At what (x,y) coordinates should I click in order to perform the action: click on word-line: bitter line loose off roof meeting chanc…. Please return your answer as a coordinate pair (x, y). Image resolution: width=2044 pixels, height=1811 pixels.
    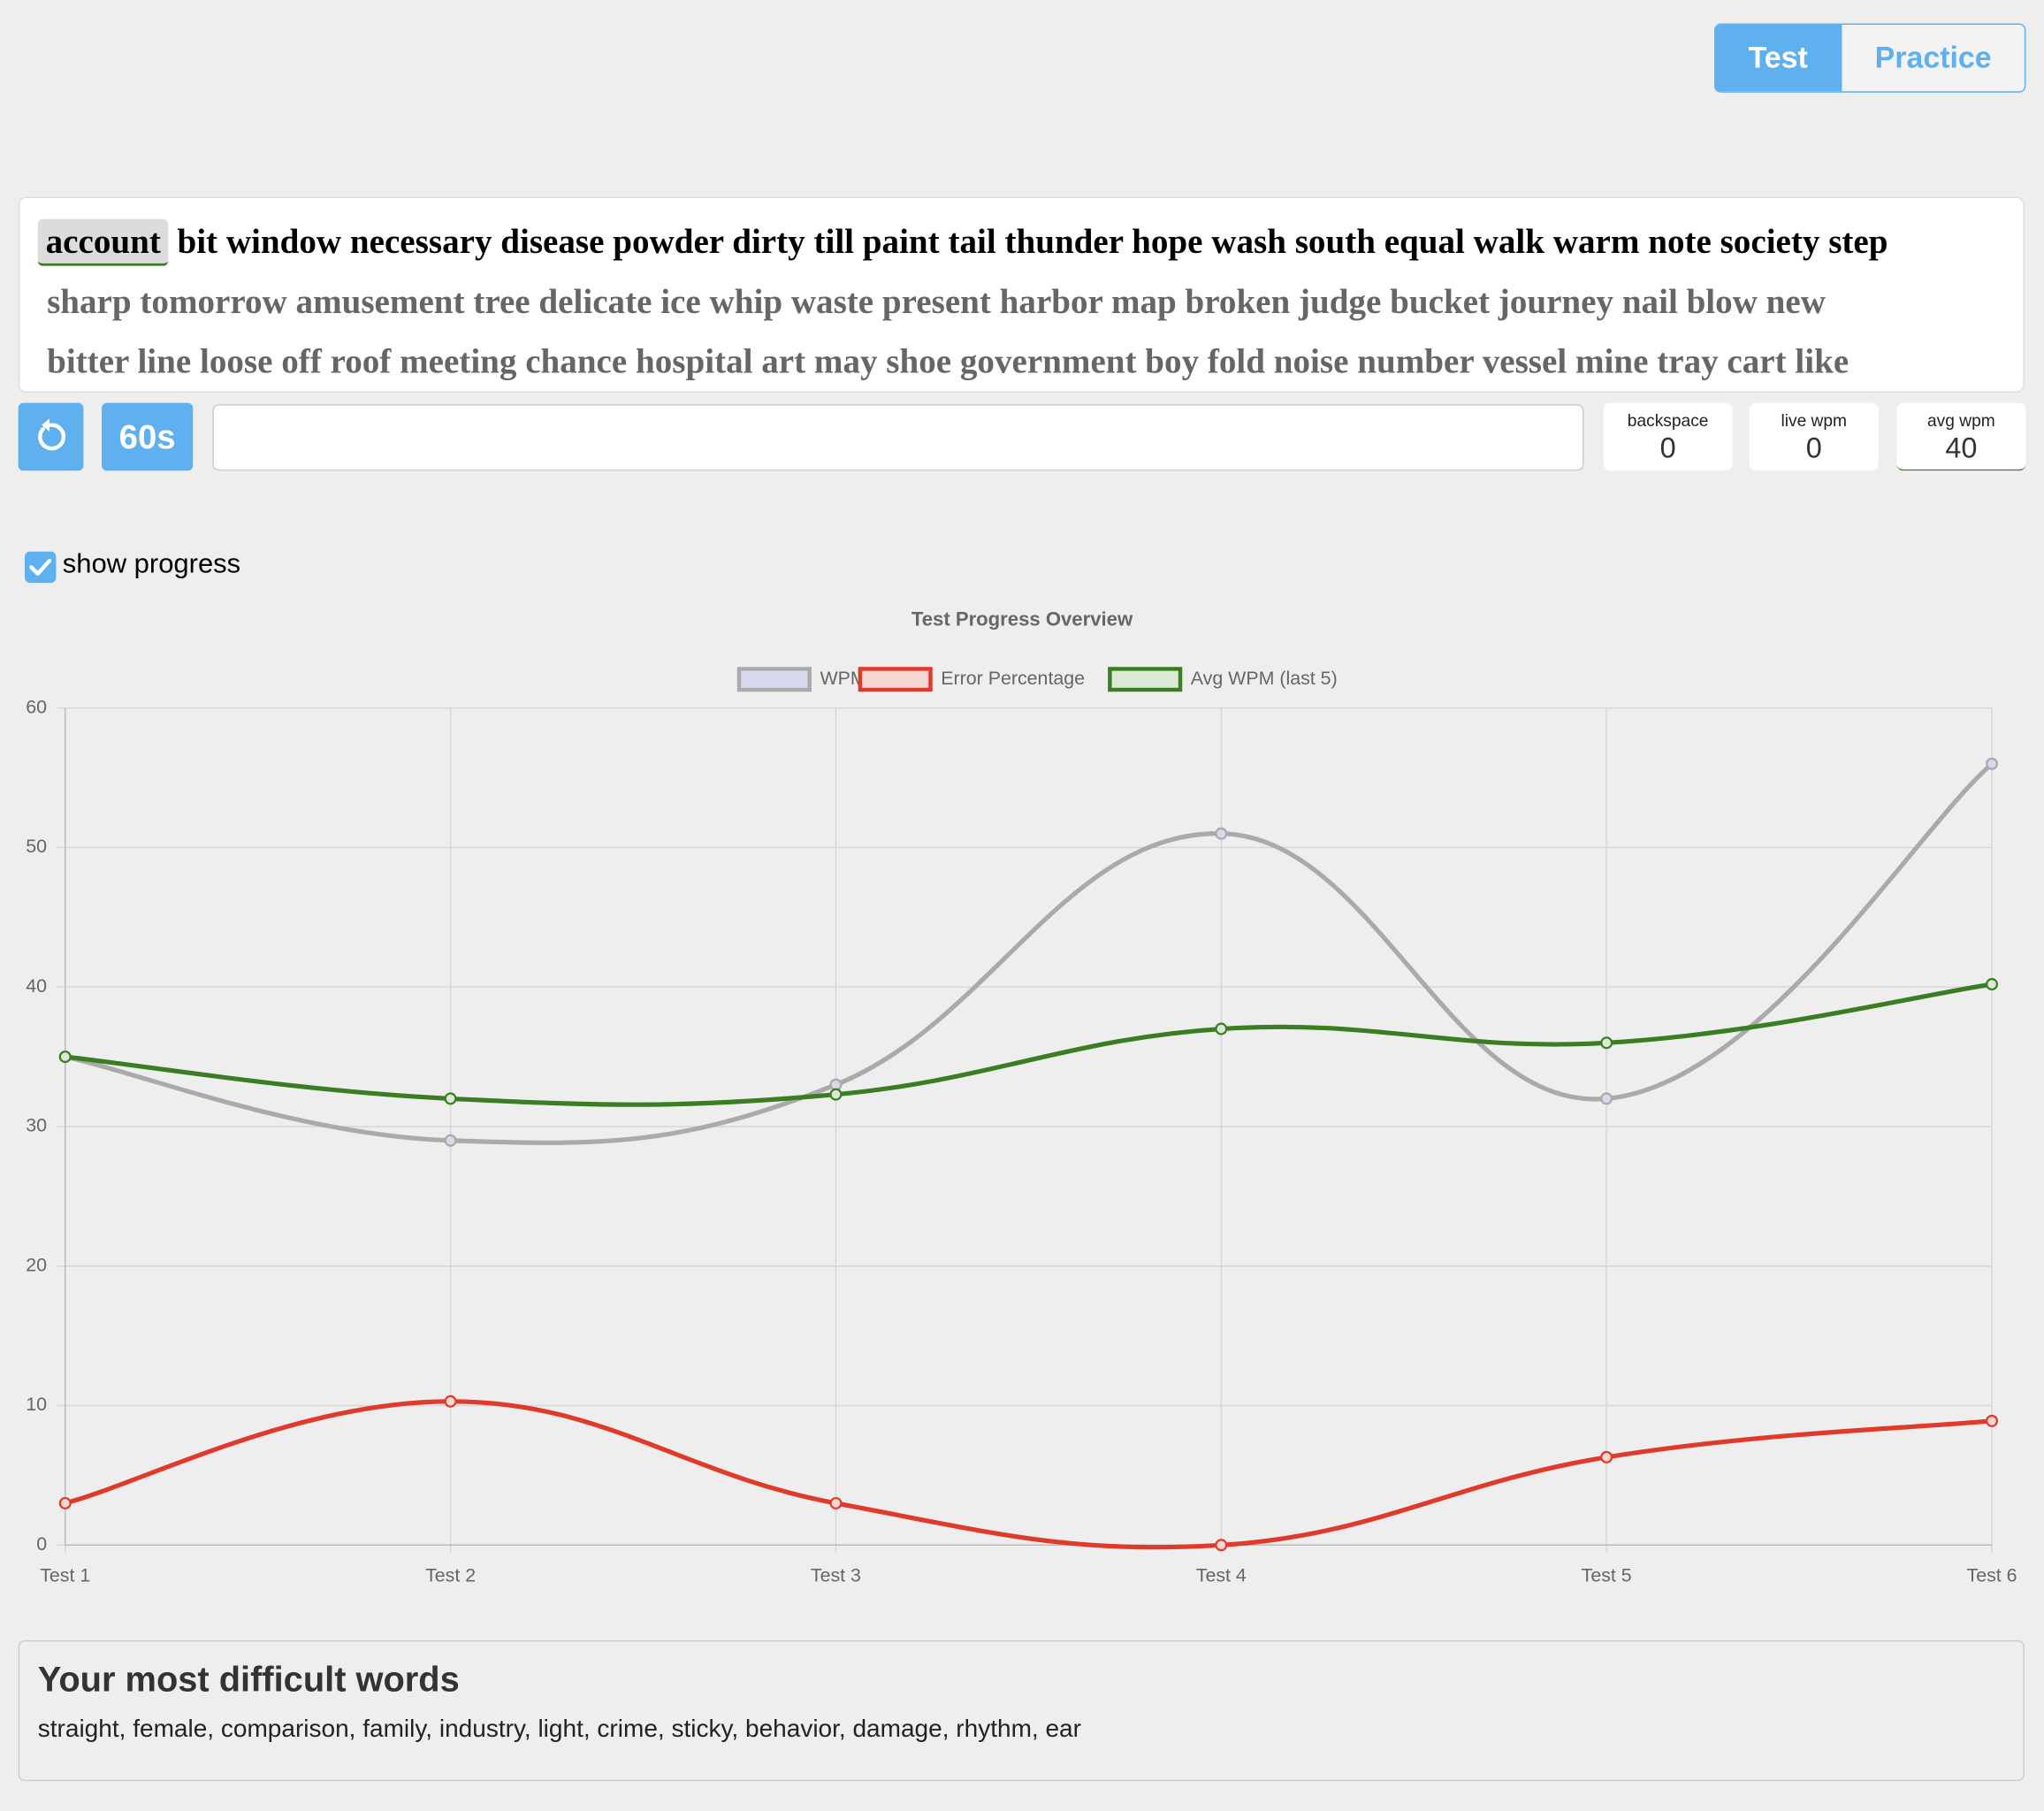
    Looking at the image, I should click on (948, 361).